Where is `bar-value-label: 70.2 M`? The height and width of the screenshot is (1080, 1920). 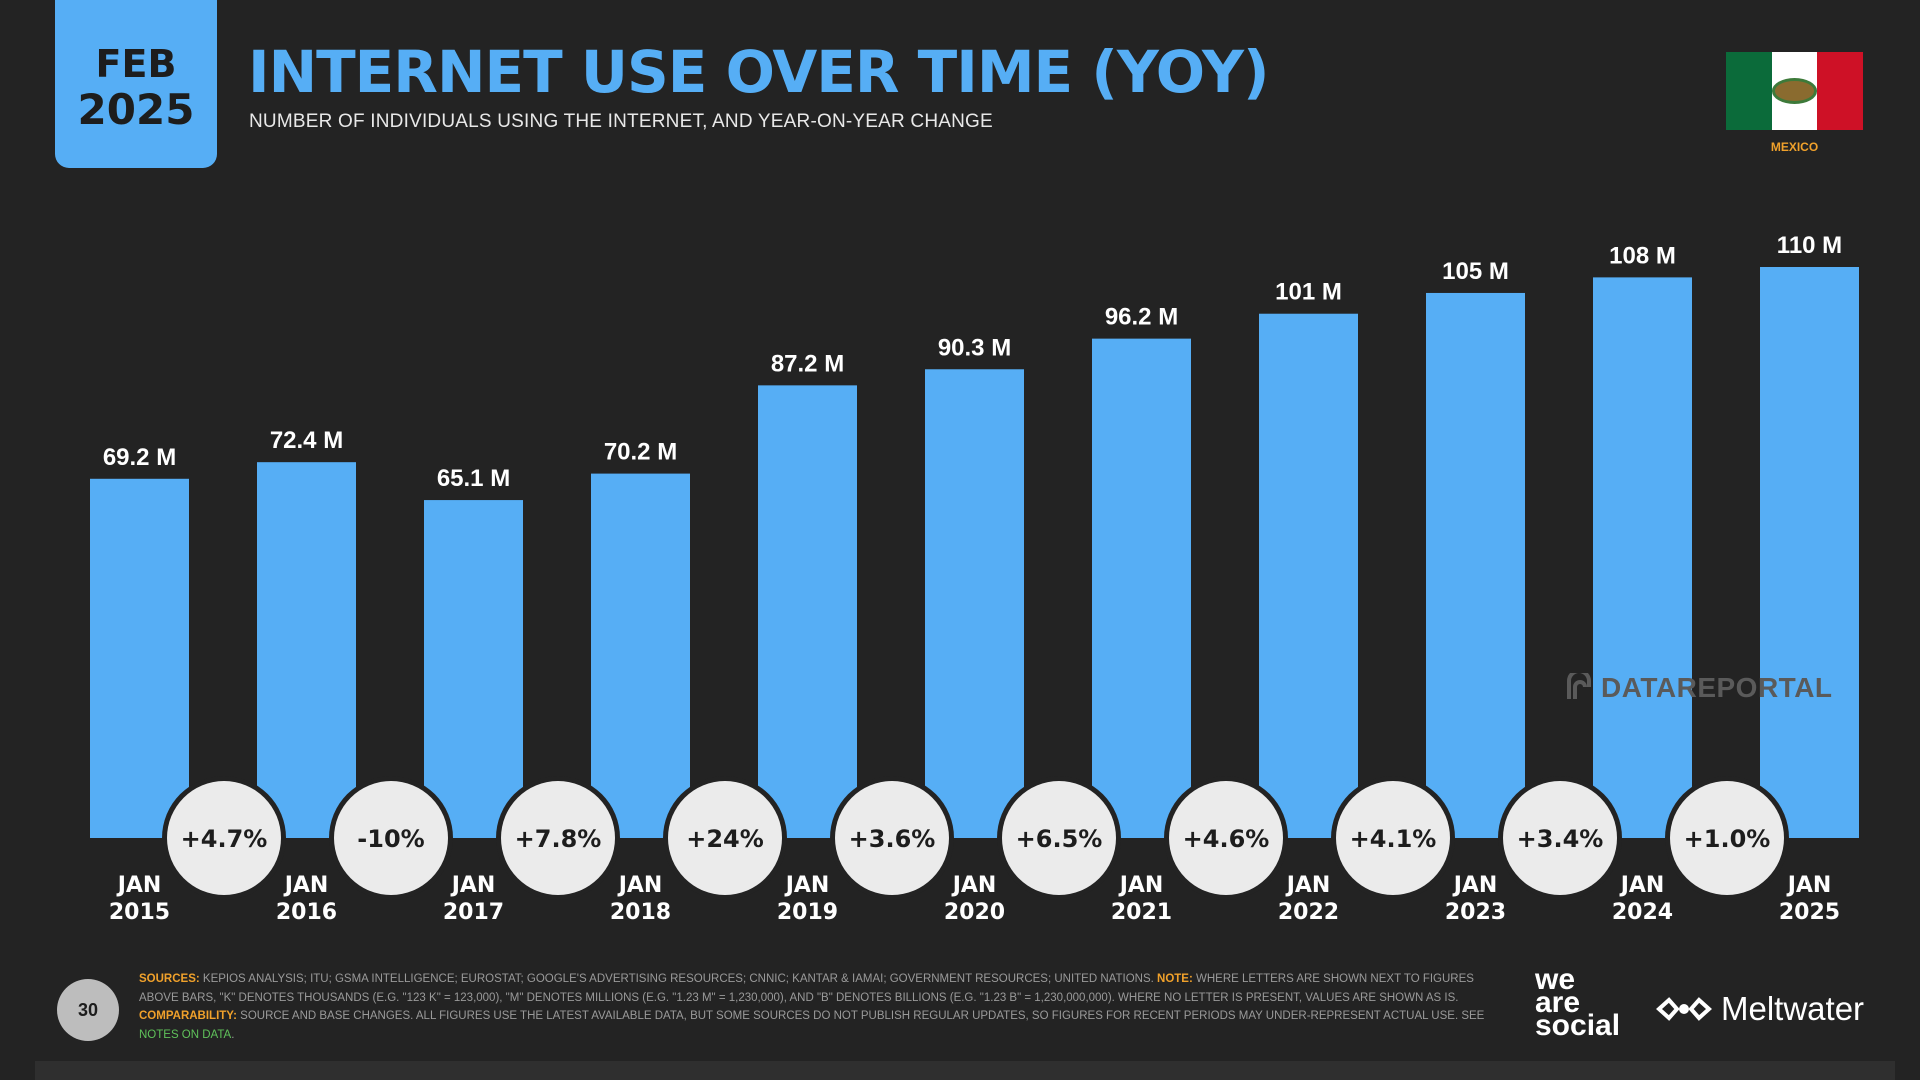
bar-value-label: 70.2 M is located at coordinates (640, 452).